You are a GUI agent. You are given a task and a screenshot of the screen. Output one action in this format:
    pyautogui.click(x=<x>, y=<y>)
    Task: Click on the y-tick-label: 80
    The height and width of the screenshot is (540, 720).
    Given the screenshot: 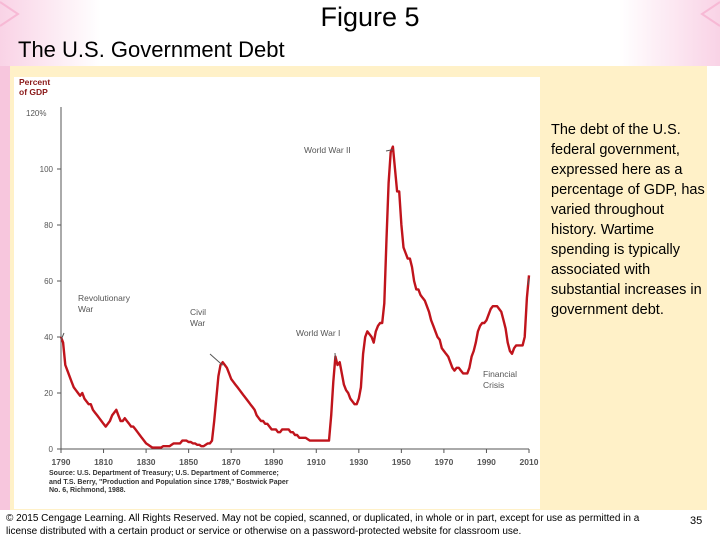 What is the action you would take?
    pyautogui.click(x=48, y=225)
    